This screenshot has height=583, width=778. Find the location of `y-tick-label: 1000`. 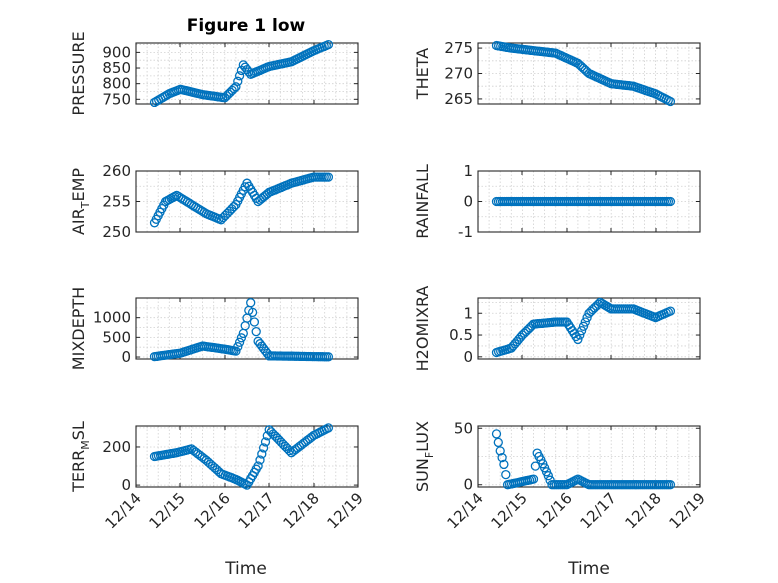

y-tick-label: 1000 is located at coordinates (112, 318).